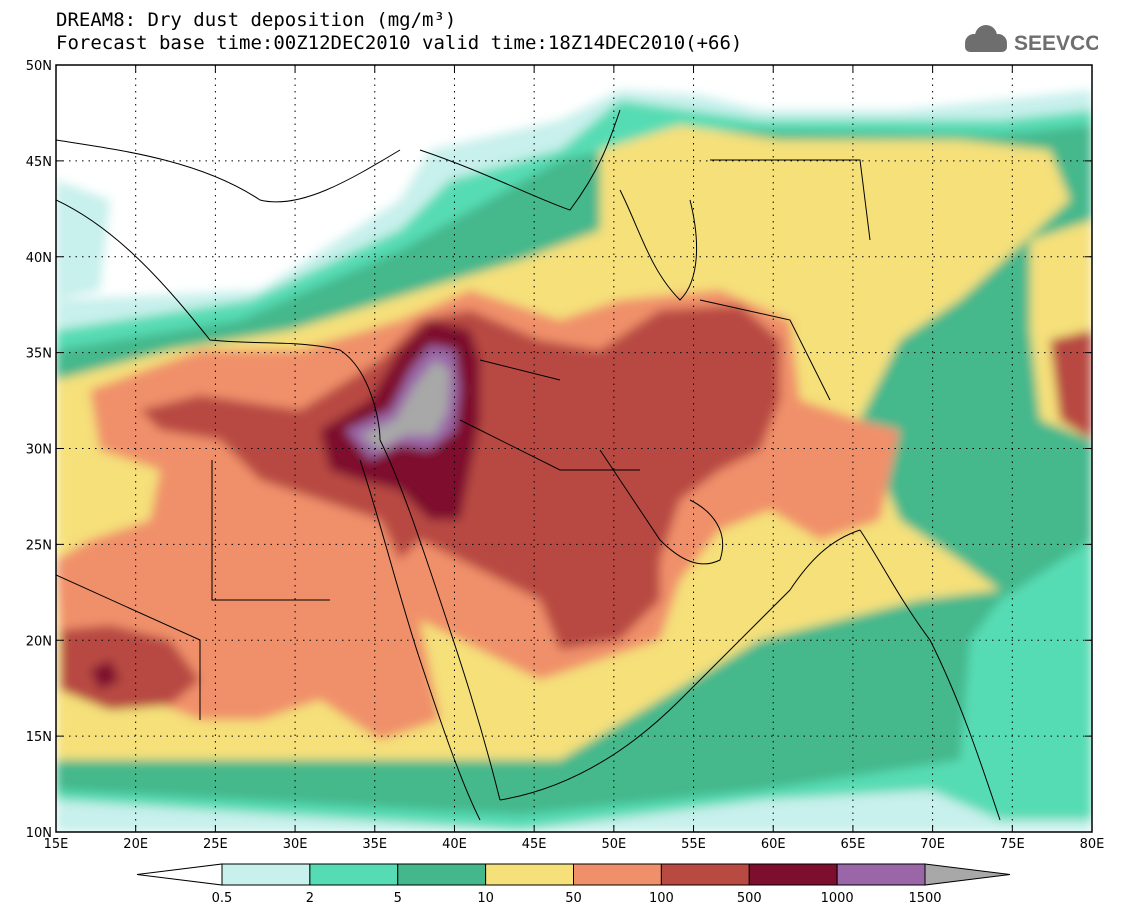  What do you see at coordinates (83, 240) in the screenshot?
I see `field-level-0-5b` at bounding box center [83, 240].